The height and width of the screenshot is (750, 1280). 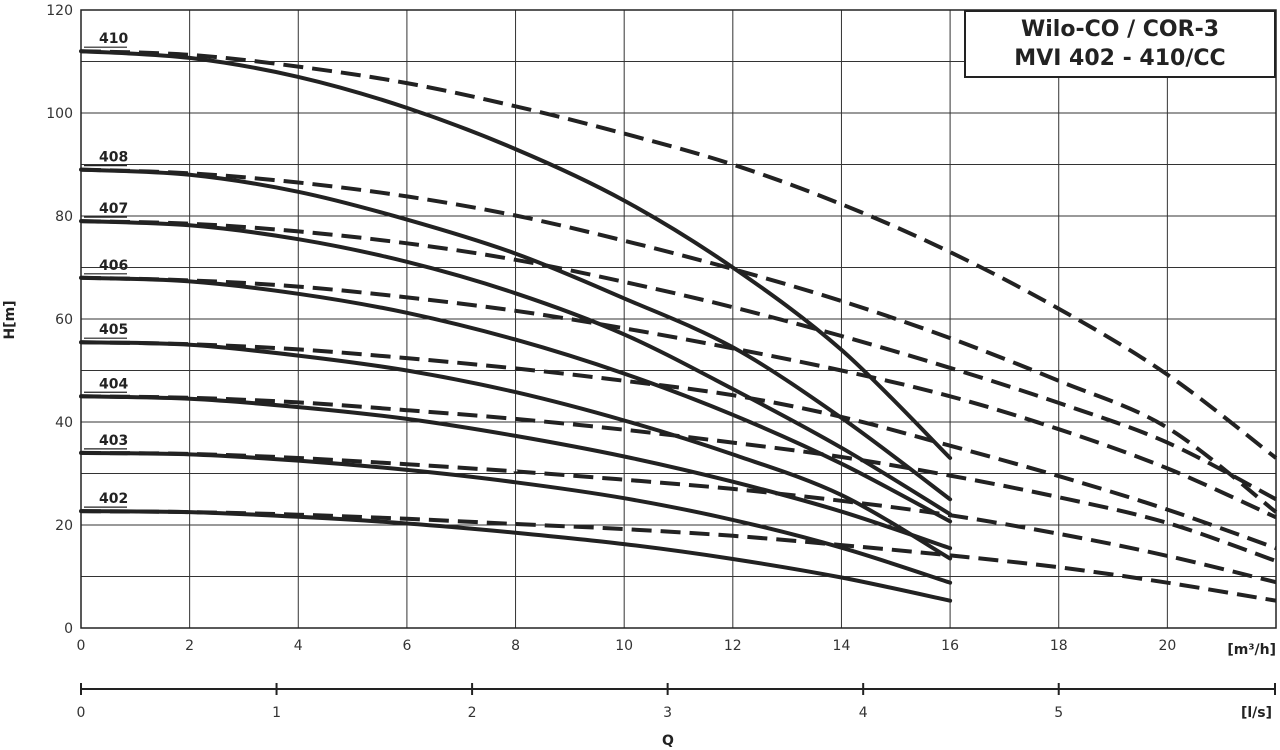 I want to click on y-tick-label: 120, so click(x=59, y=11).